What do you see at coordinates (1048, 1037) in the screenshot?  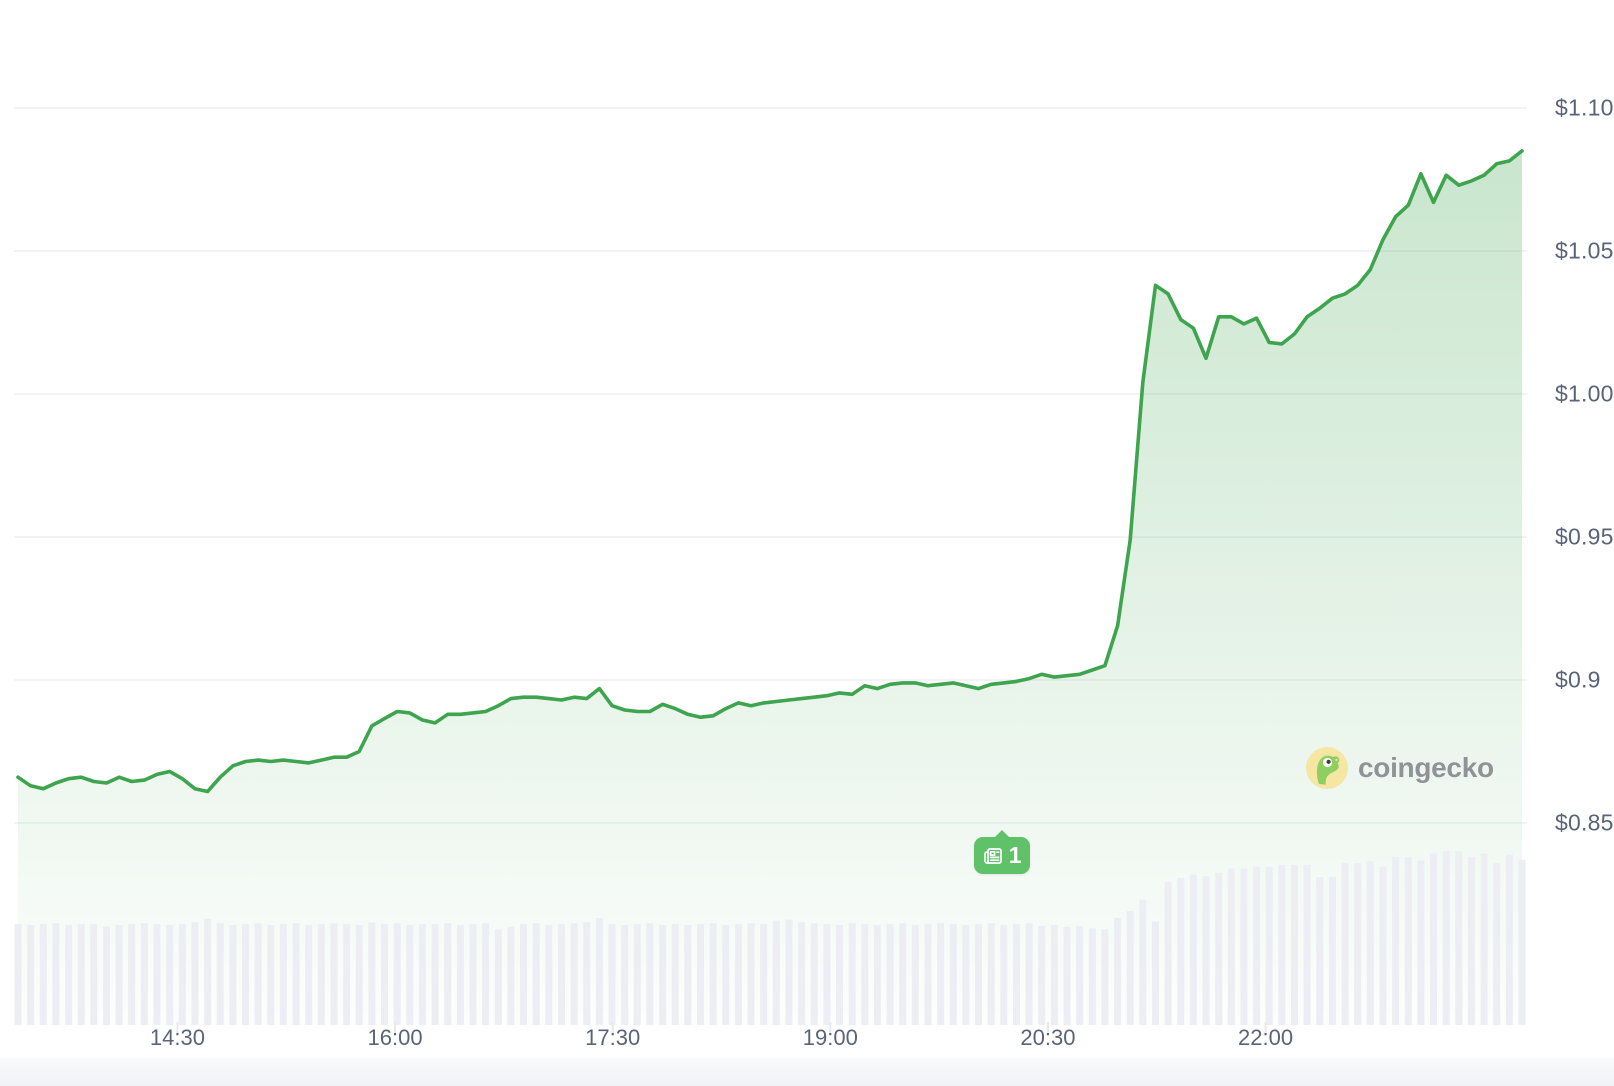 I see `x-axis-label: 20:30` at bounding box center [1048, 1037].